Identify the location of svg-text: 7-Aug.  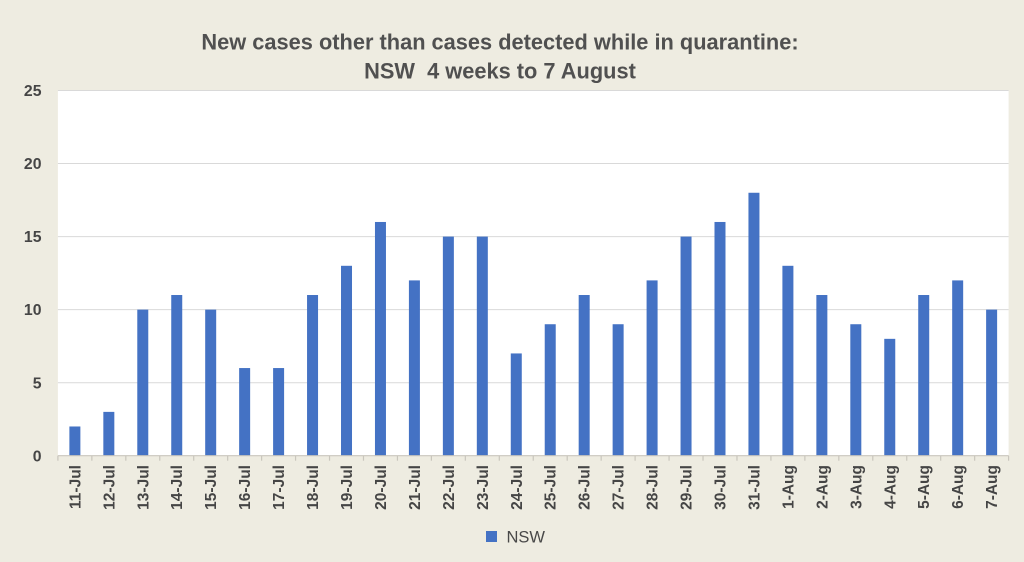
(992, 487).